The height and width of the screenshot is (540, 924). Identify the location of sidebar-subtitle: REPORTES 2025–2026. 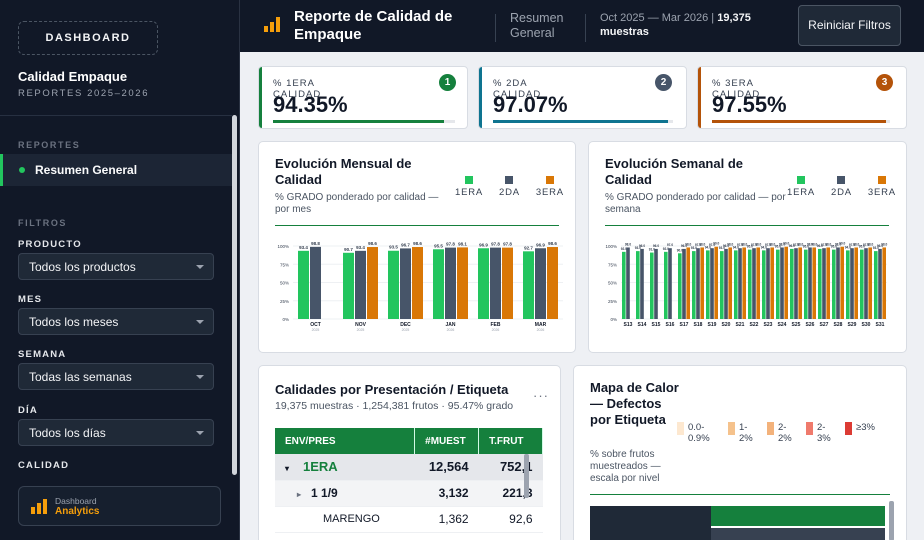
(84, 93).